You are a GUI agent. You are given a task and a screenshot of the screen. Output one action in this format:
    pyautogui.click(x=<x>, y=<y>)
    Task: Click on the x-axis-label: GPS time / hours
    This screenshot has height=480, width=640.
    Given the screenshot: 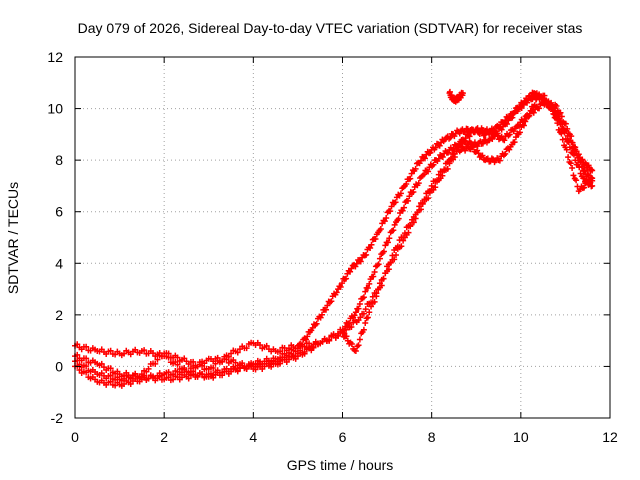 What is the action you would take?
    pyautogui.click(x=340, y=465)
    